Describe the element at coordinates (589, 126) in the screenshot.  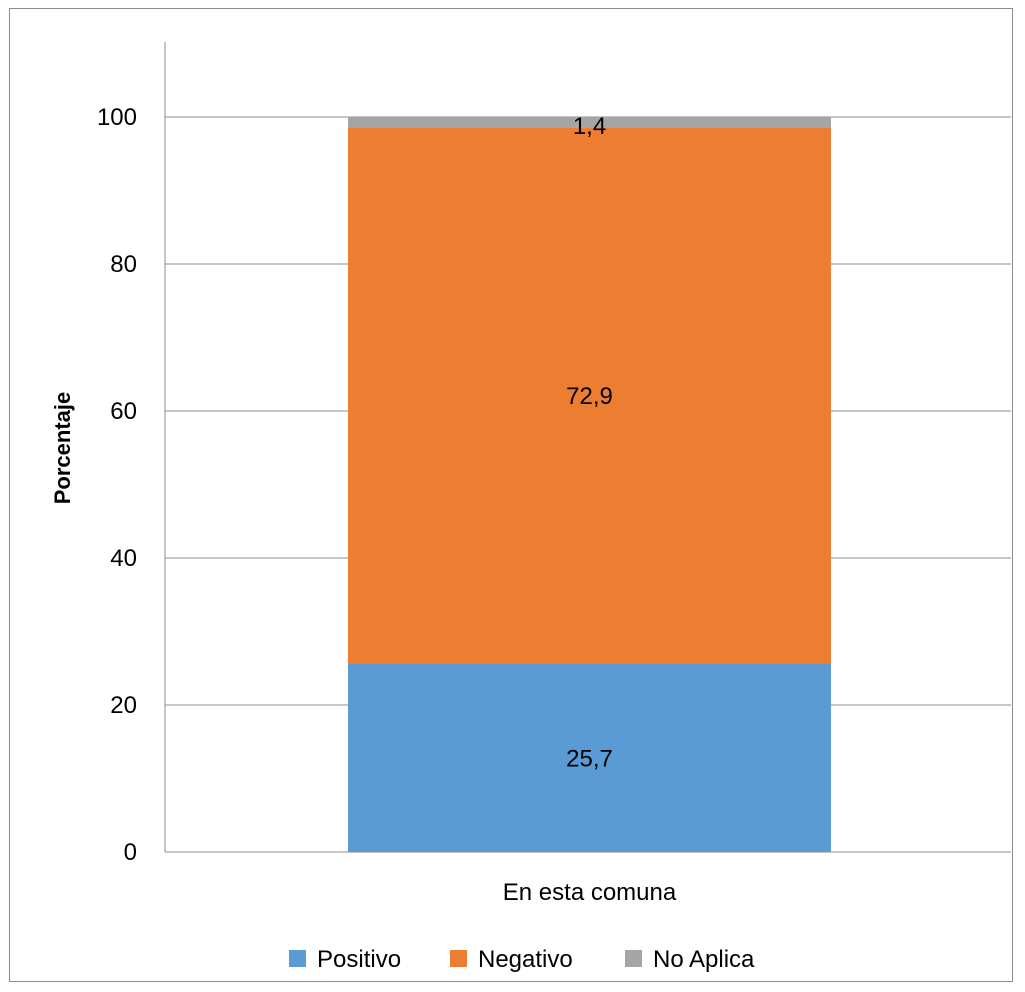
I see `data-label-no-aplica: 1,4` at that location.